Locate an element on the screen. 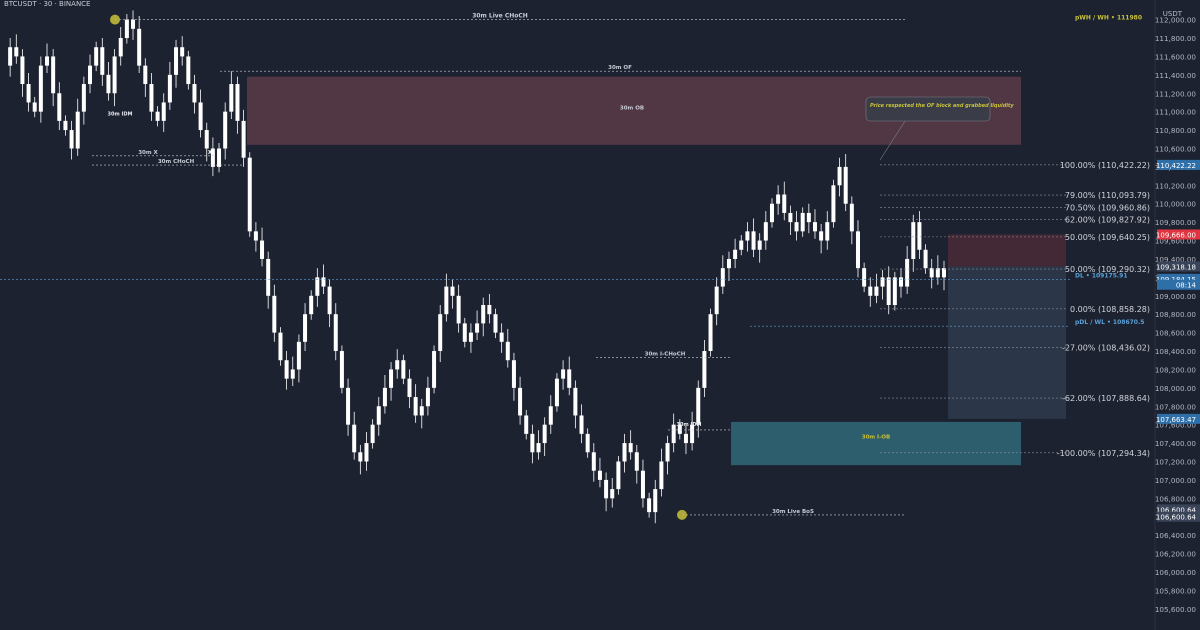 This screenshot has width=1200, height=630. fib-label: 50.00% (109,640.25) is located at coordinates (1107, 237).